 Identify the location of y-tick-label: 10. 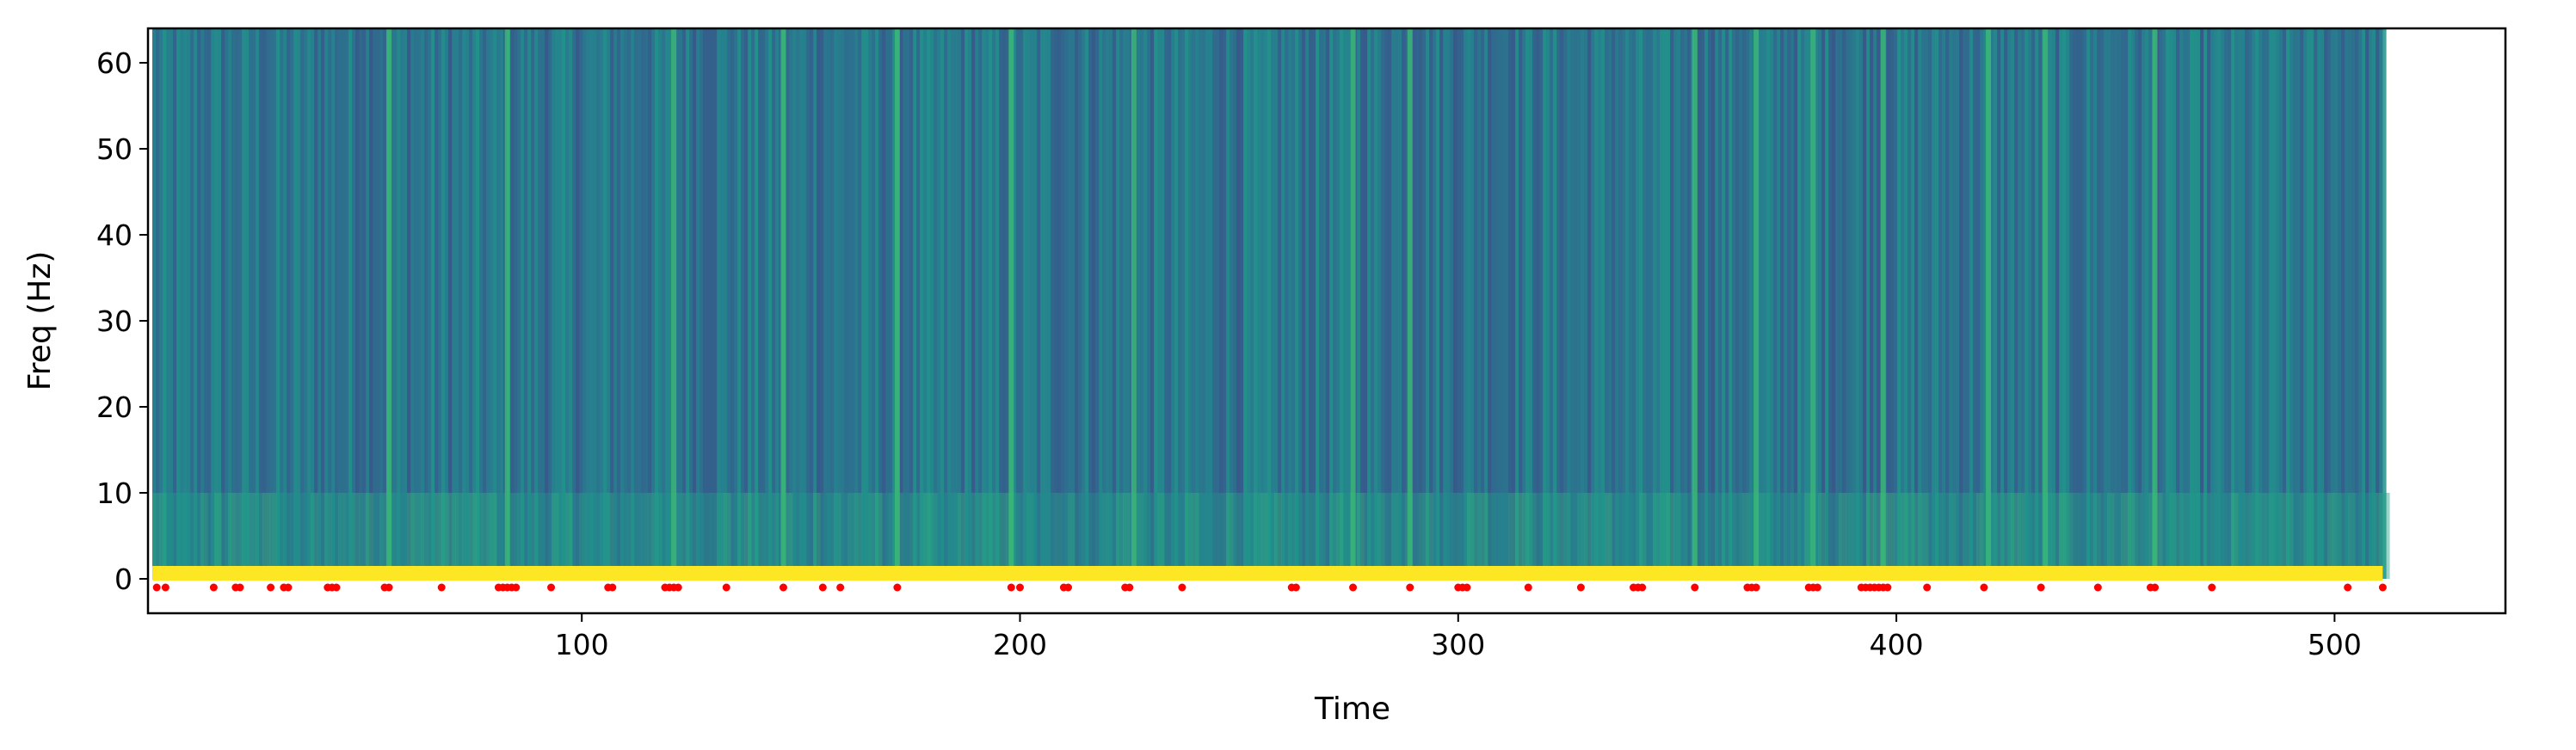
(114, 493).